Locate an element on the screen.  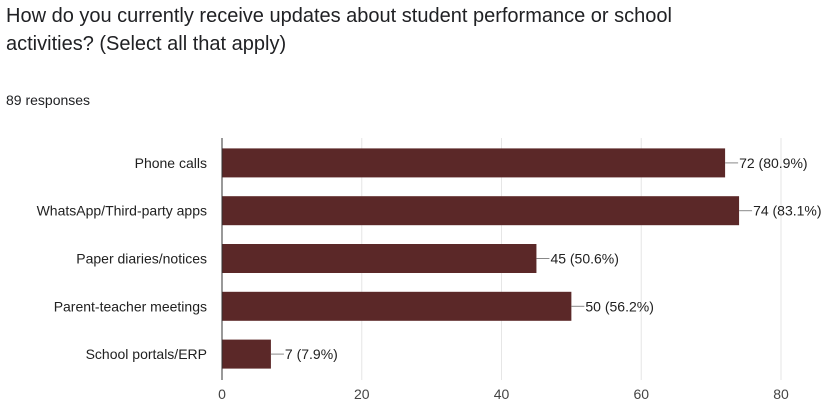
data-label: 7 (7.9%) is located at coordinates (311, 354).